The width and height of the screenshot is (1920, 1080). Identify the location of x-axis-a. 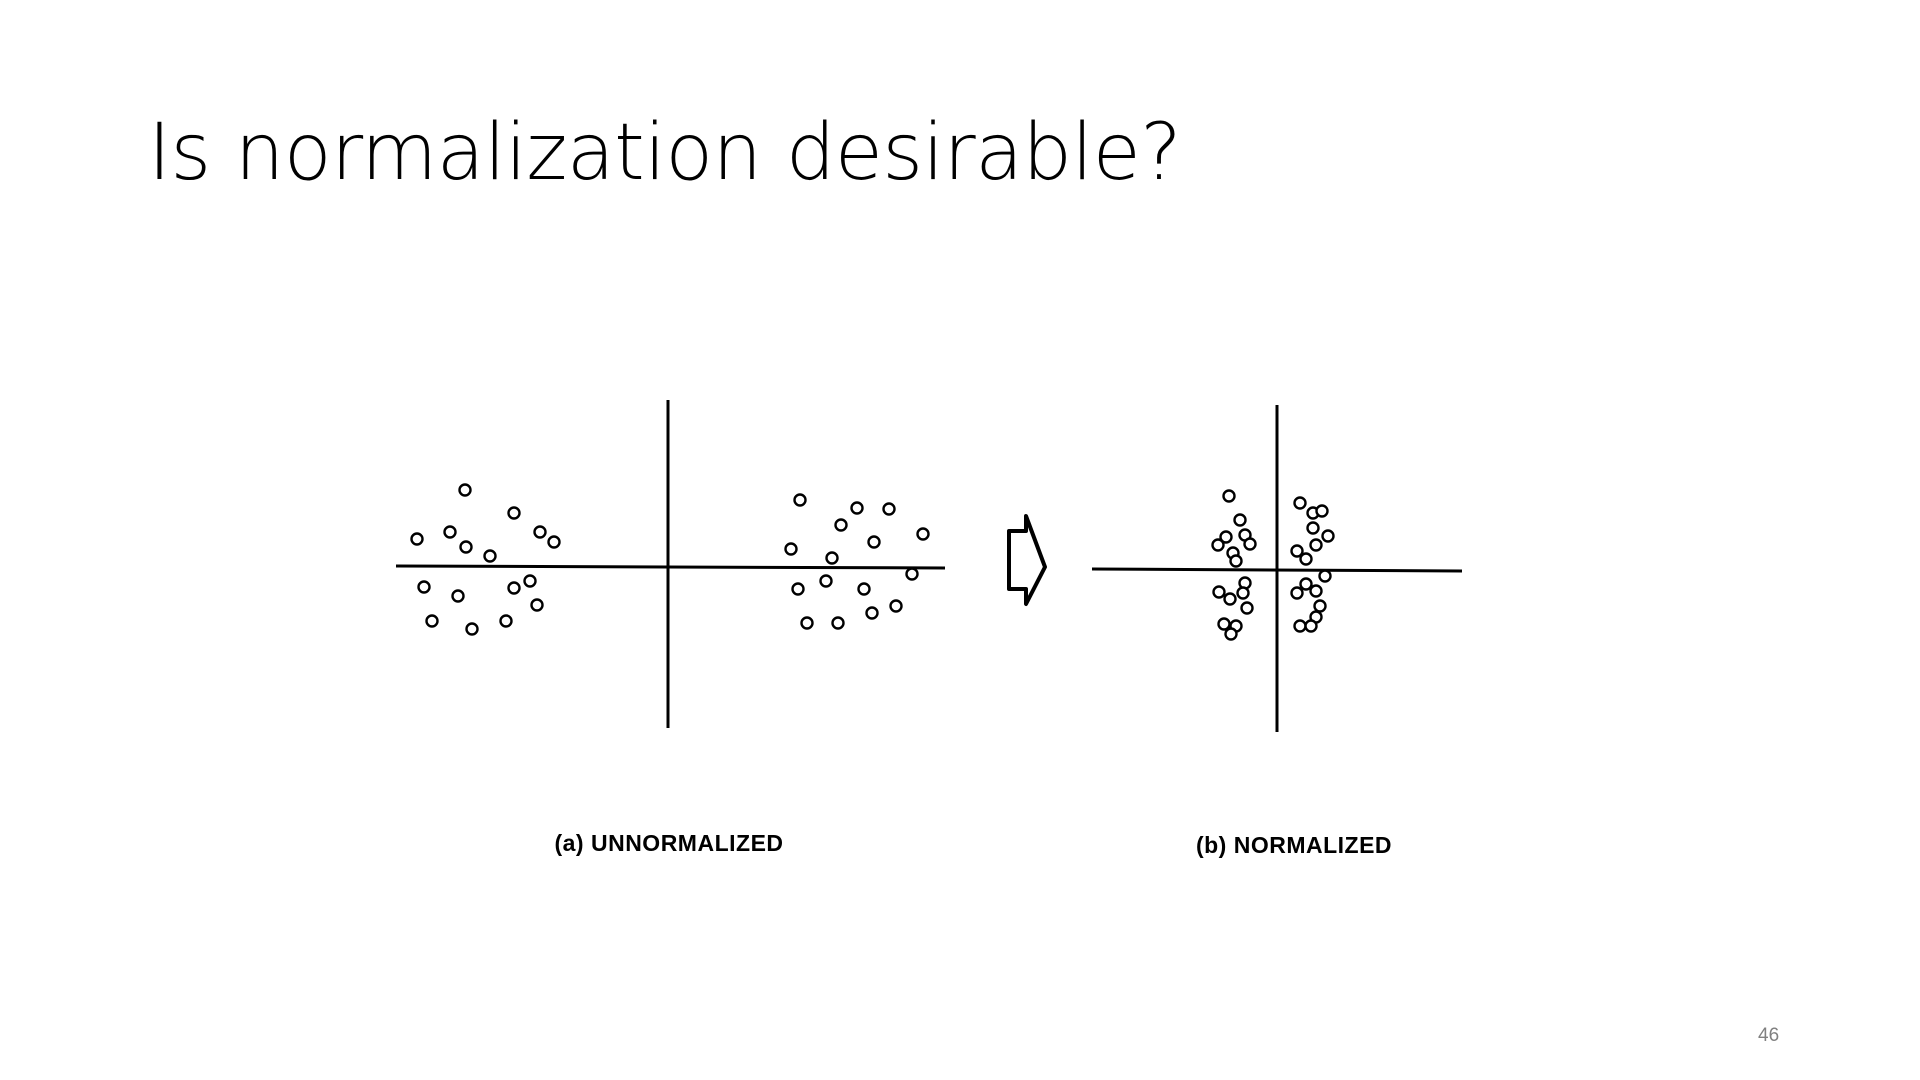
(670, 567).